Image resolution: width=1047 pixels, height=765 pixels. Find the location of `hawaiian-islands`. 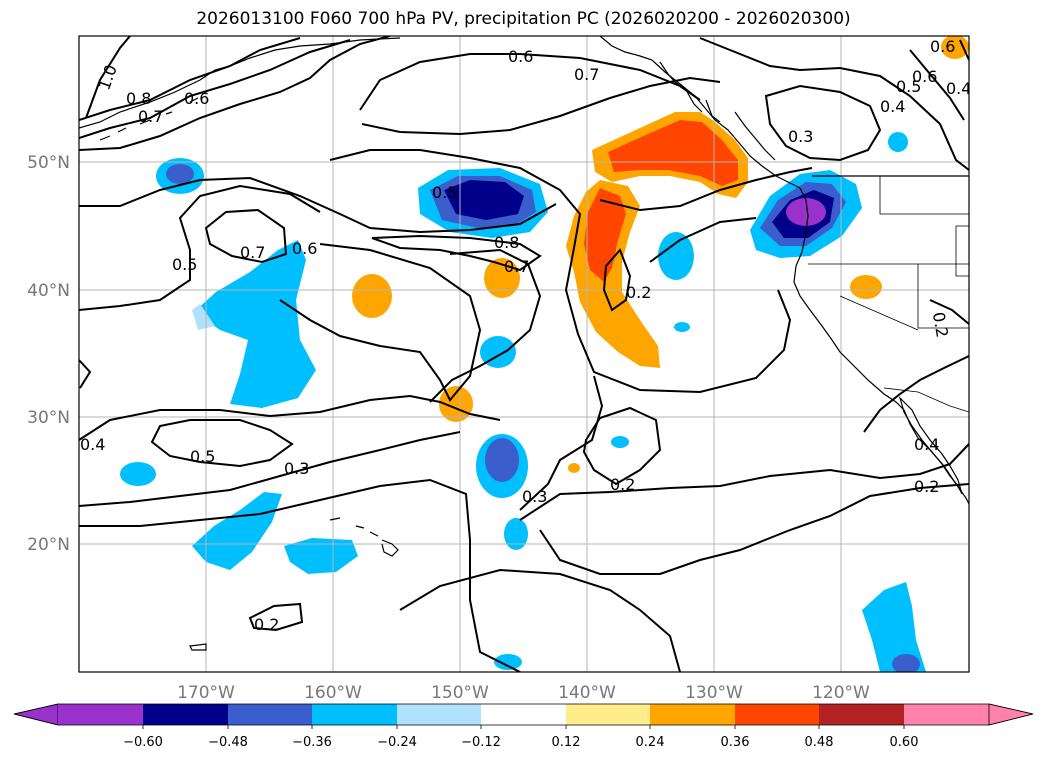

hawaiian-islands is located at coordinates (364, 537).